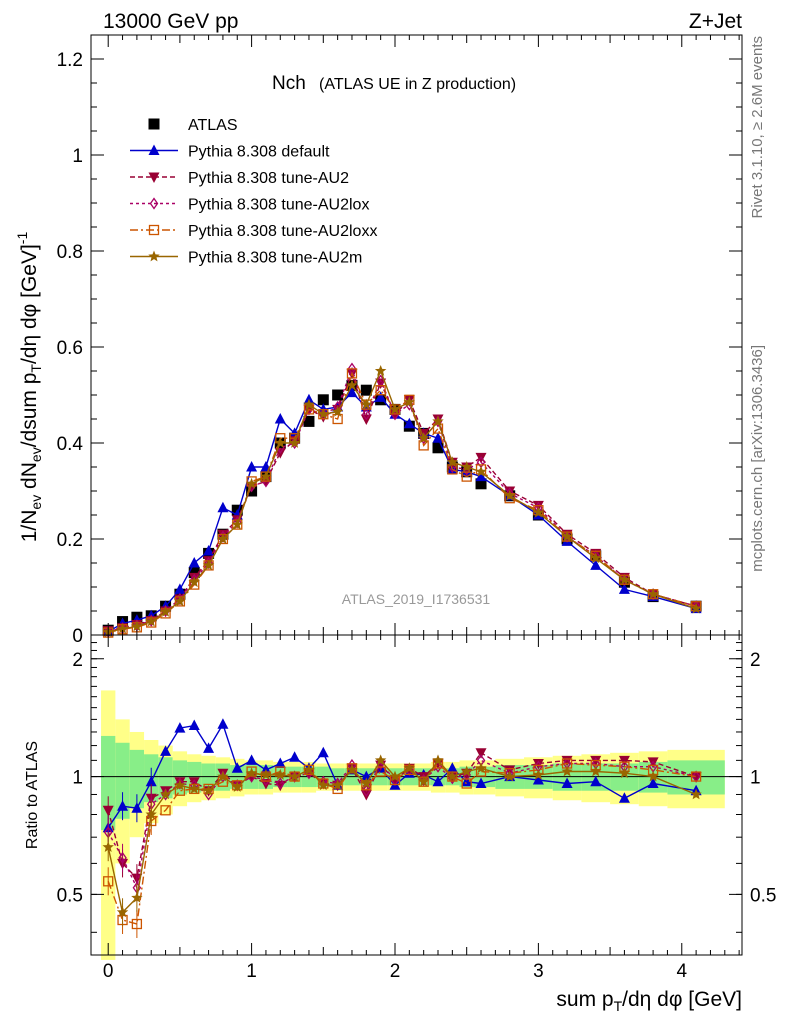  I want to click on legend-marker-au2lox, so click(154, 203).